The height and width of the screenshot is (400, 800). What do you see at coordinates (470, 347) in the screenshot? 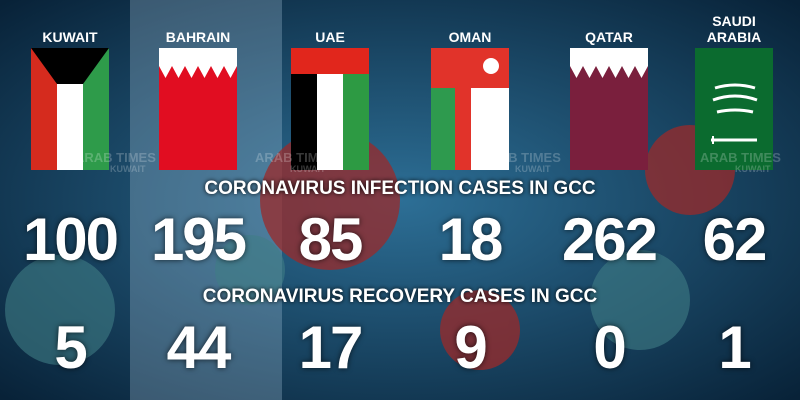
I see `recovery-count: 9` at bounding box center [470, 347].